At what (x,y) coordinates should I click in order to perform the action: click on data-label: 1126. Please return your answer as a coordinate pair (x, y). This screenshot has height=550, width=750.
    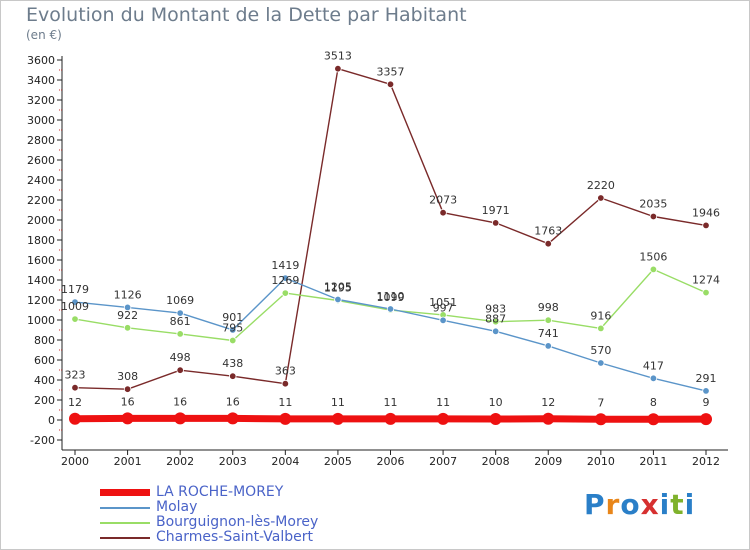
    Looking at the image, I should click on (128, 294).